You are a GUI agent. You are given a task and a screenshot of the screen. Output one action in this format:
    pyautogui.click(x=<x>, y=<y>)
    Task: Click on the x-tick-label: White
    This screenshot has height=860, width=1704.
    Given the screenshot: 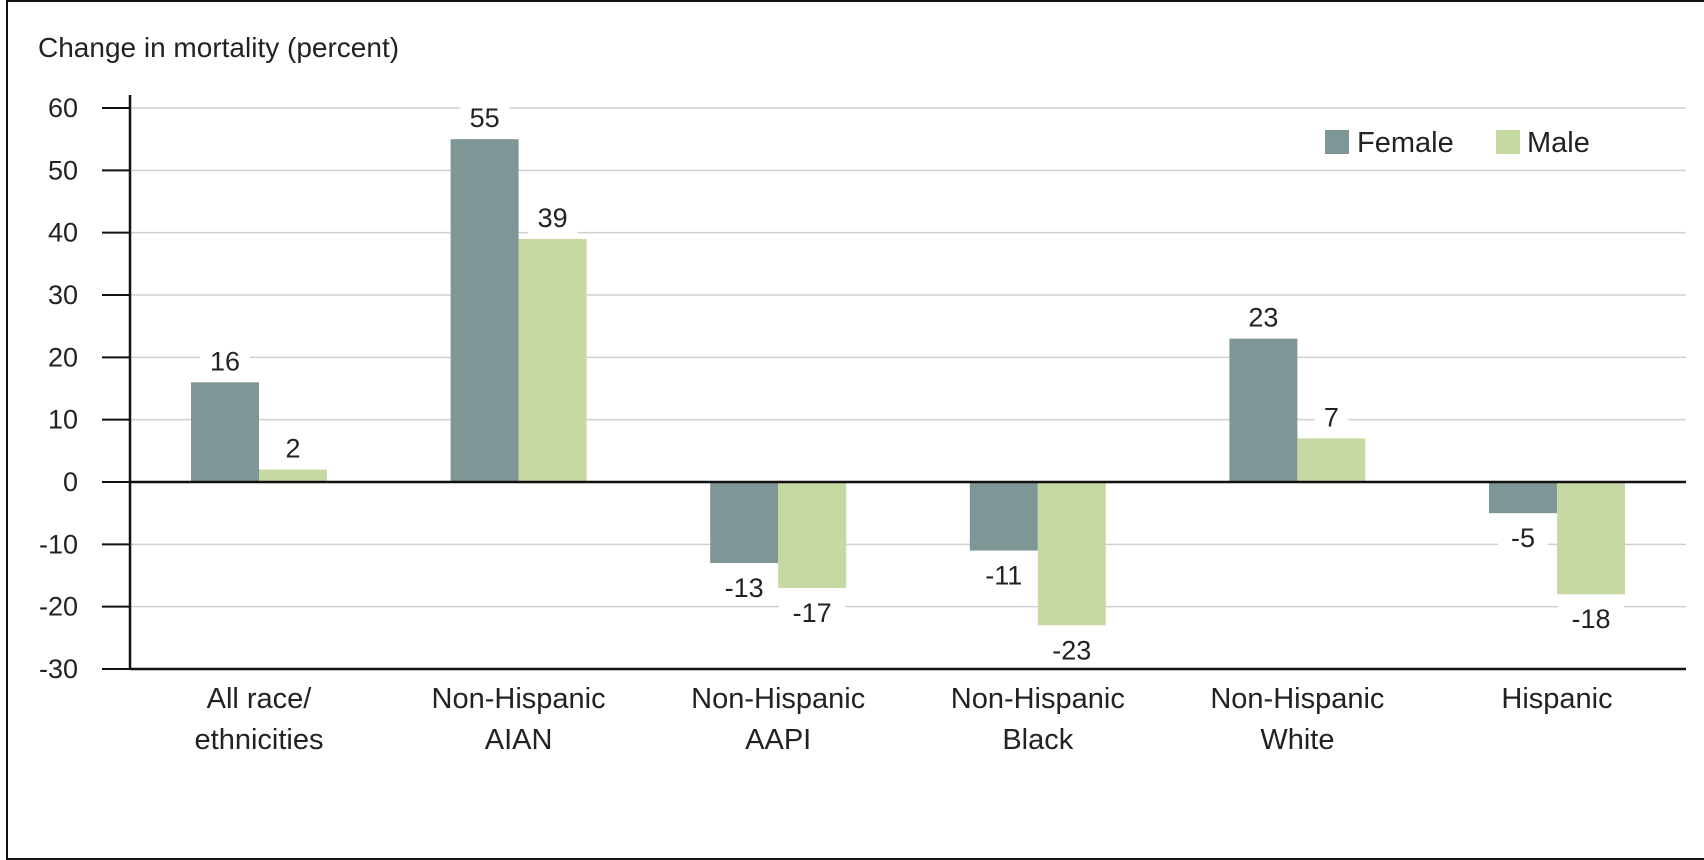 What is the action you would take?
    pyautogui.click(x=1297, y=740)
    